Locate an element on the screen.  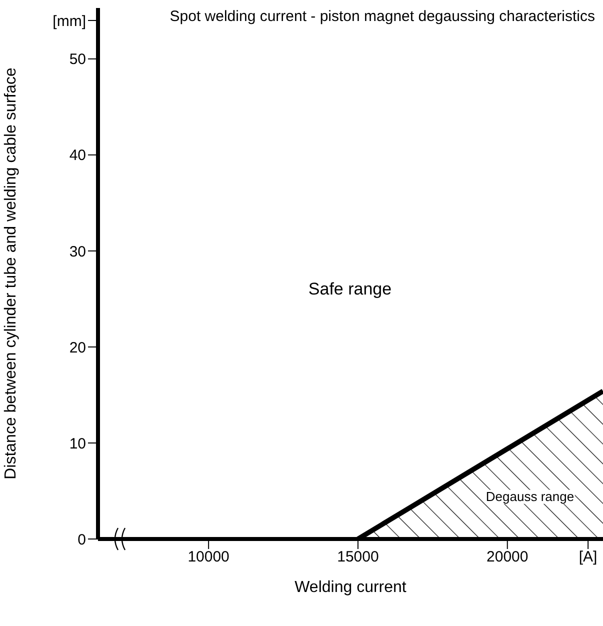
y-tick-label: 10 is located at coordinates (77, 443).